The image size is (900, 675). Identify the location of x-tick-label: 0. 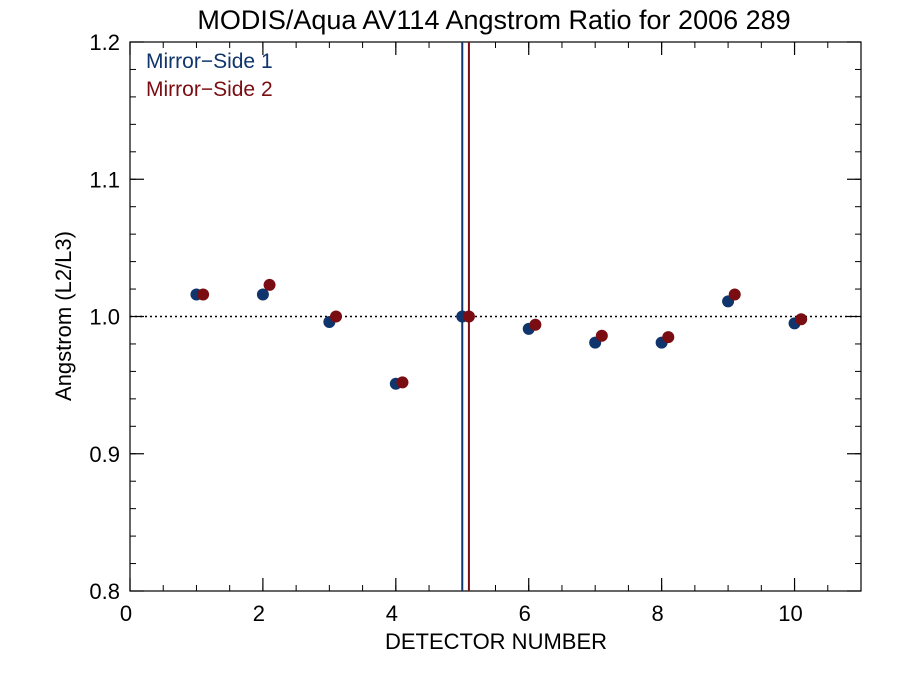
(126, 613).